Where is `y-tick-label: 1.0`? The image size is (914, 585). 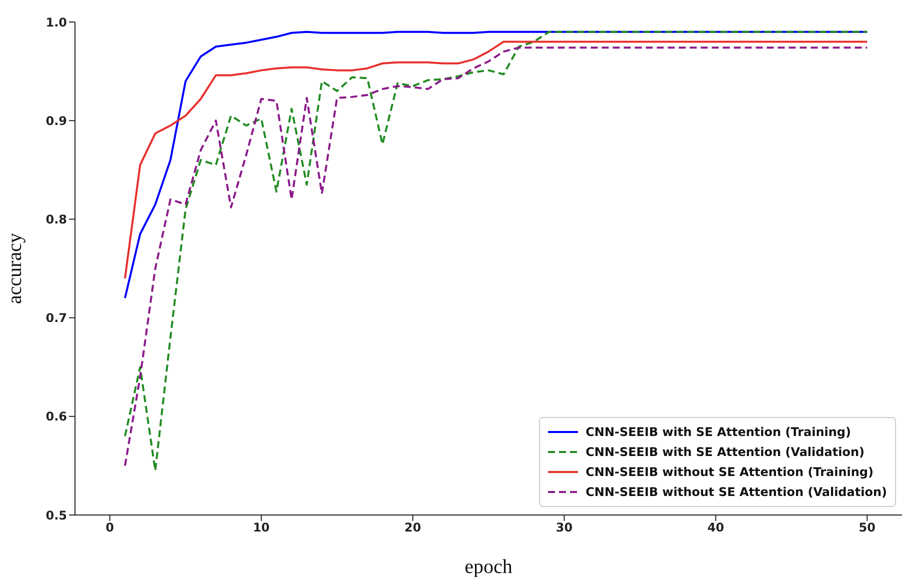
y-tick-label: 1.0 is located at coordinates (56, 22).